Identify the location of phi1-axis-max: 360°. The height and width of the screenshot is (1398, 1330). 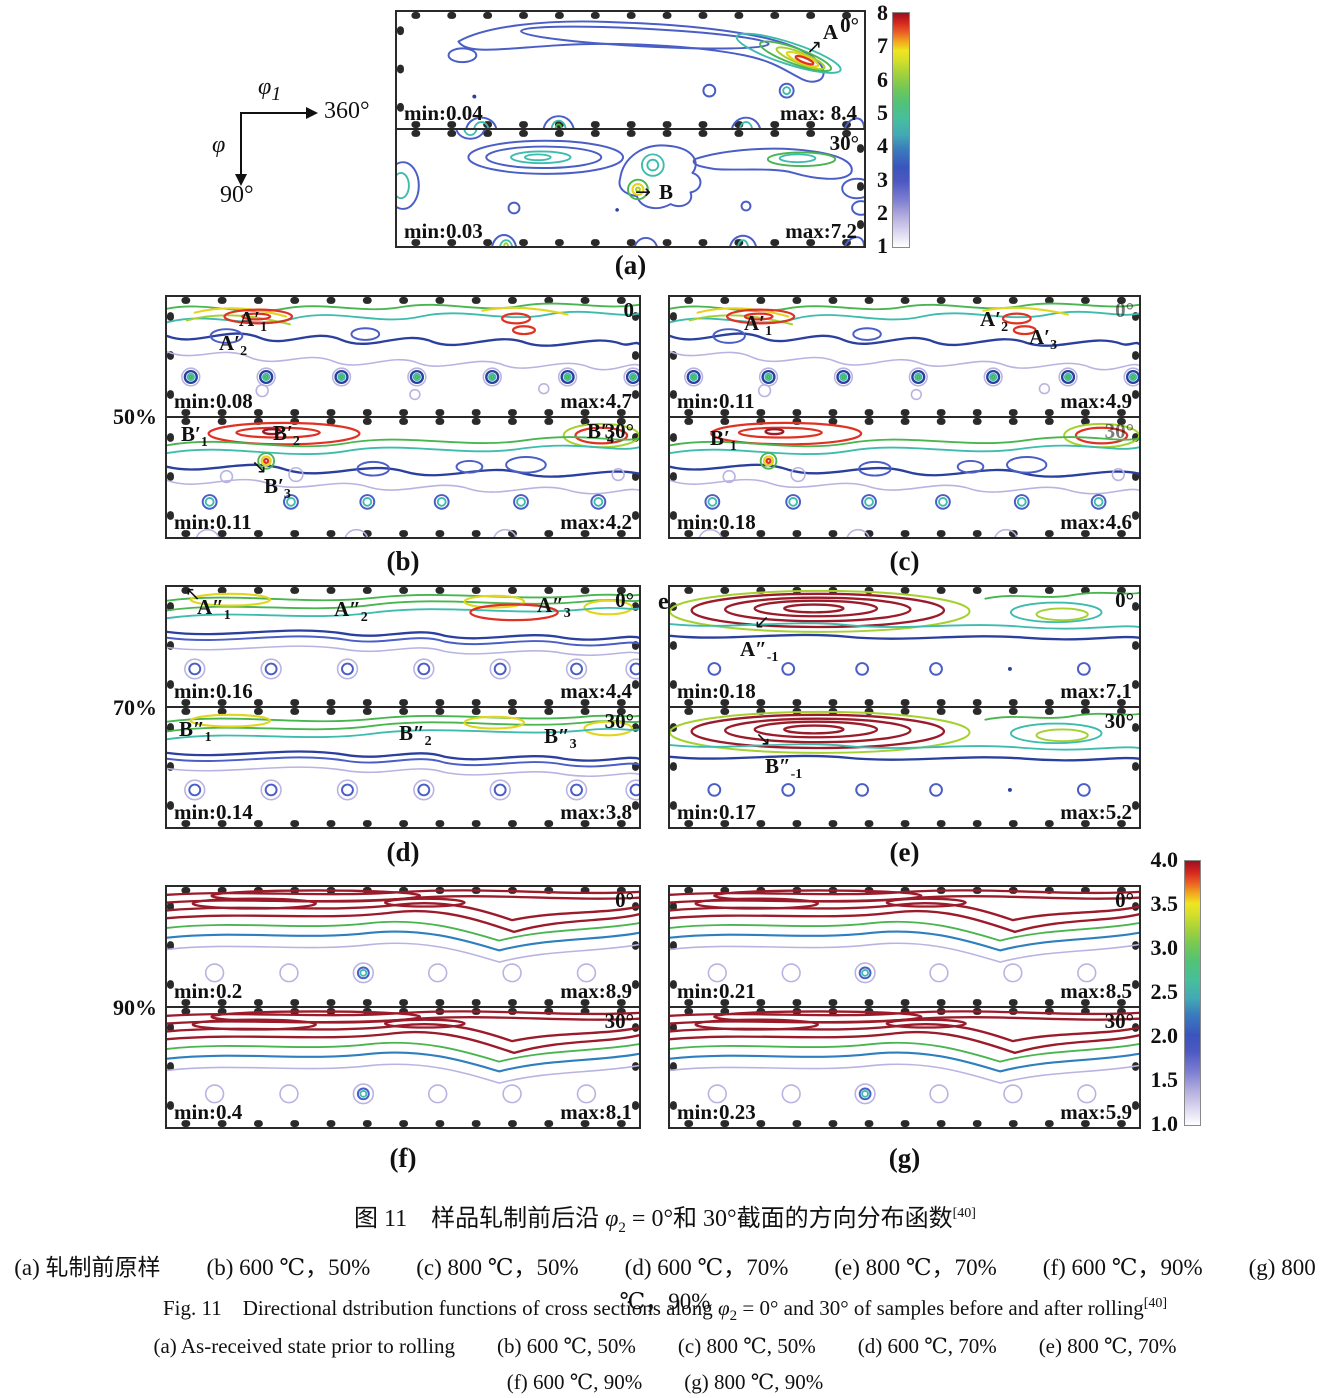
(347, 111).